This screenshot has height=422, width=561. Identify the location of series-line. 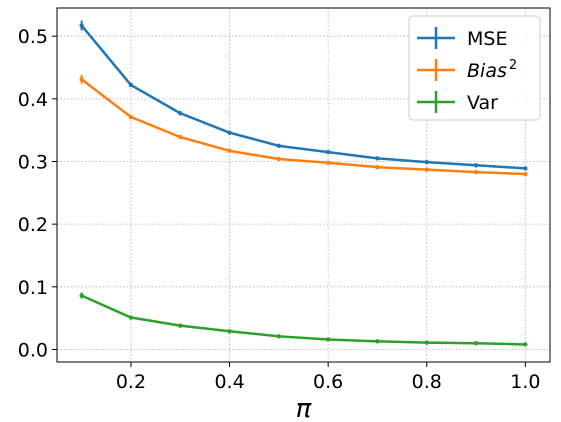
(303, 320).